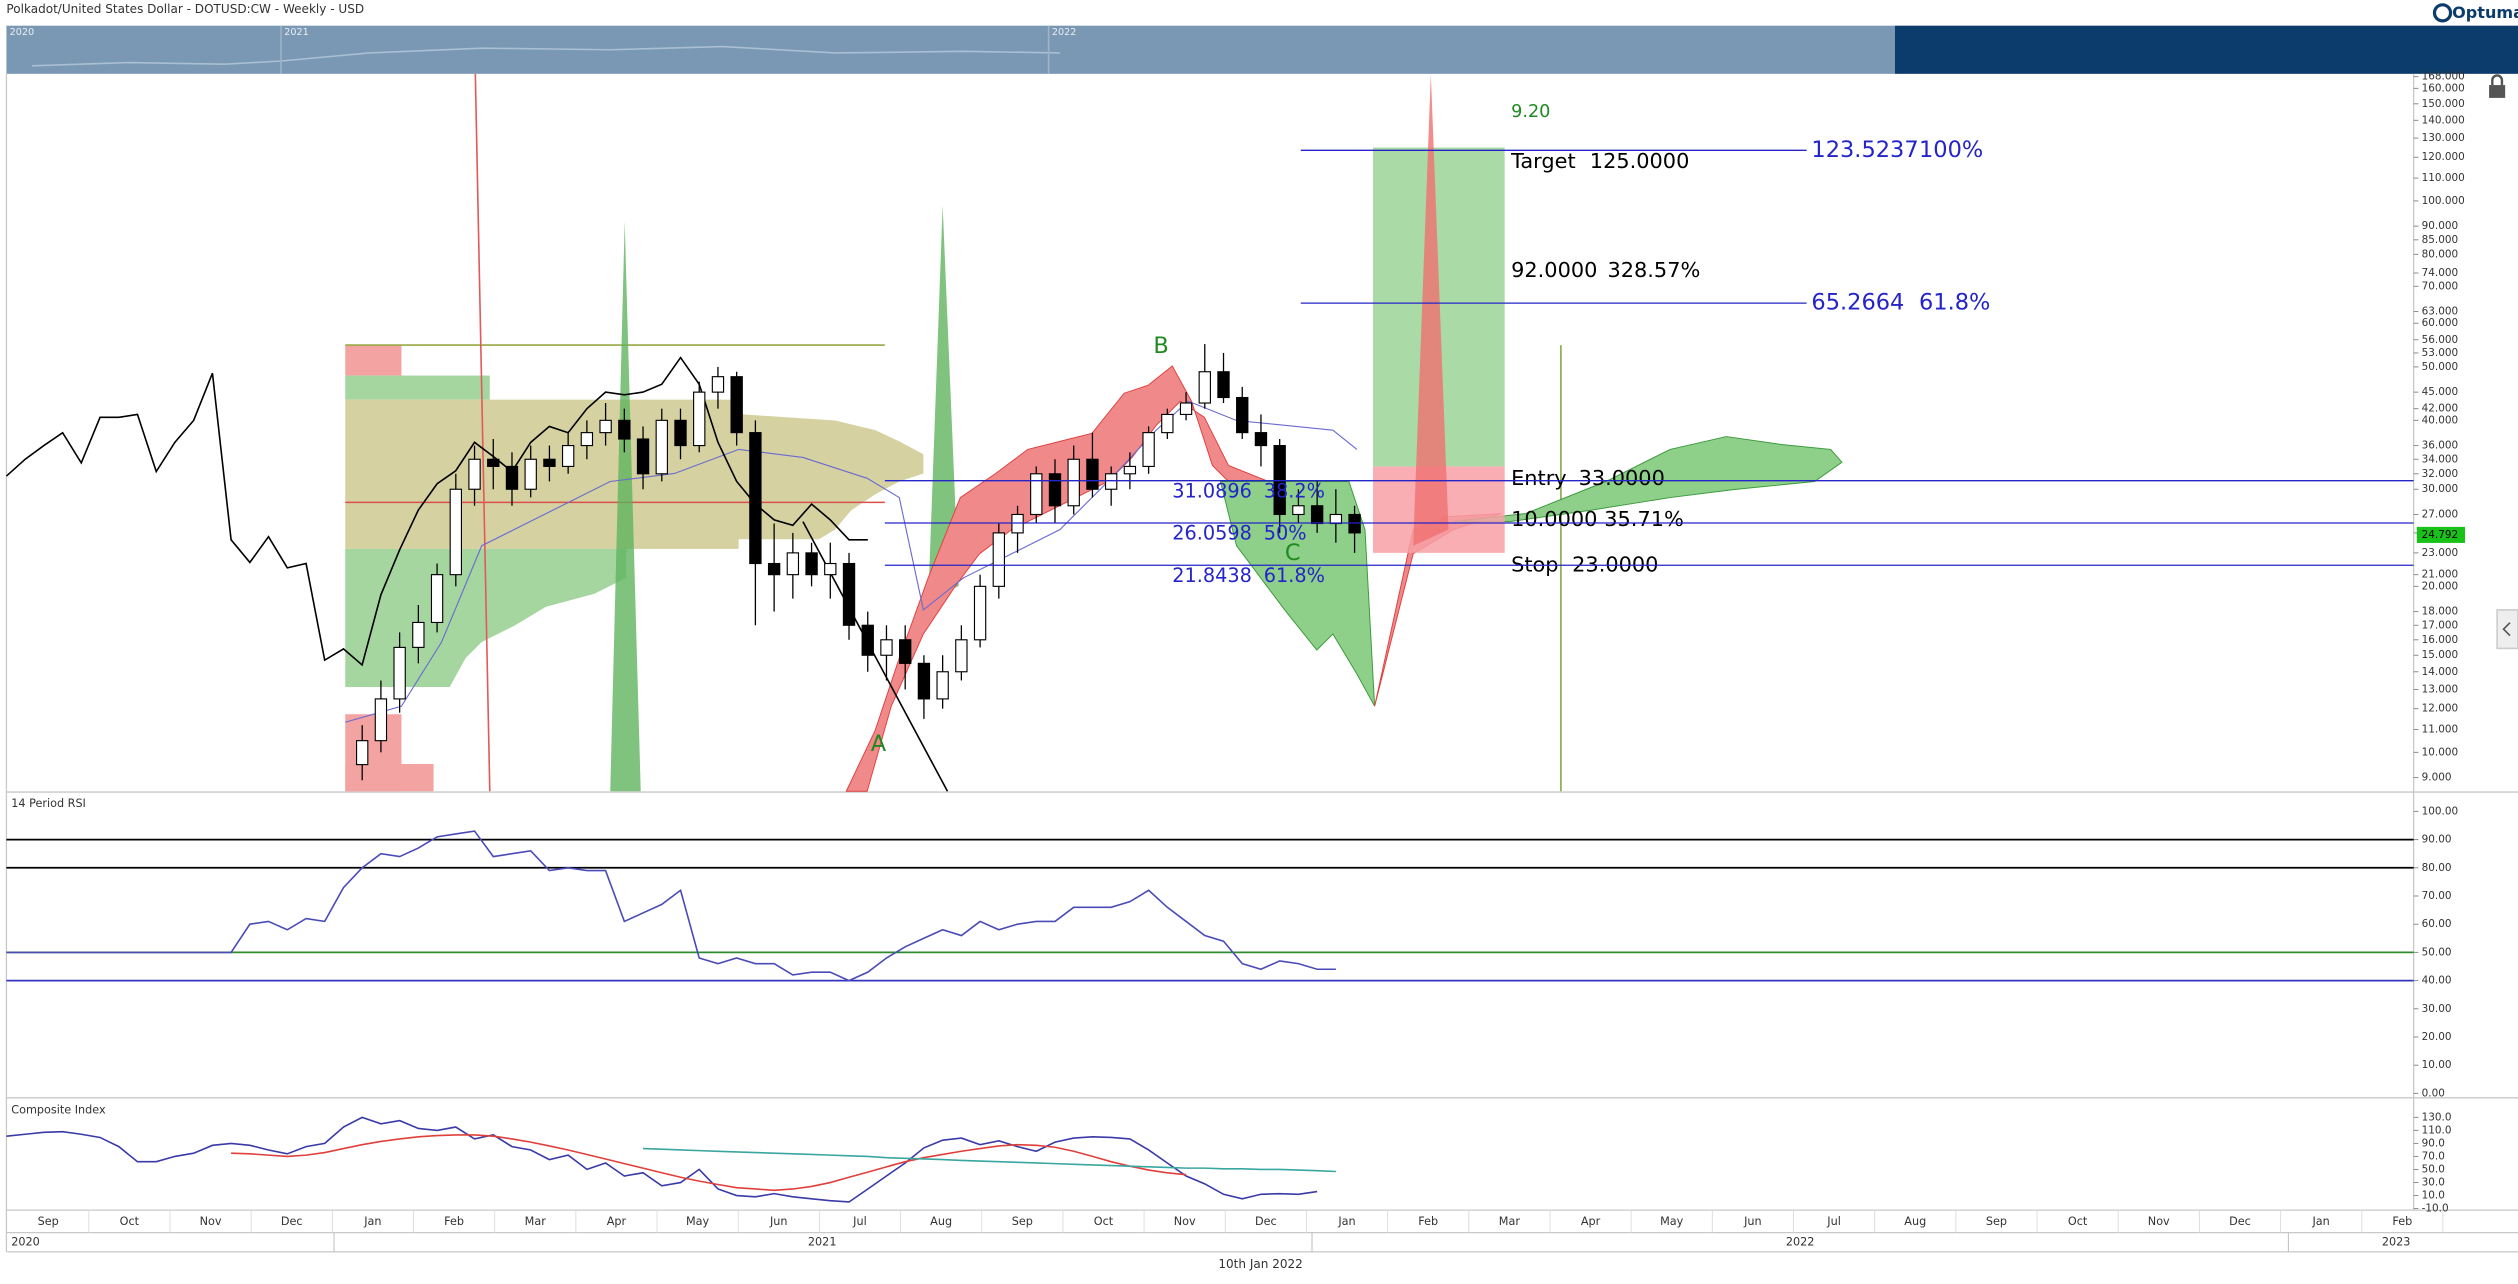  What do you see at coordinates (2440, 640) in the screenshot?
I see `y-tick-label: 16.000` at bounding box center [2440, 640].